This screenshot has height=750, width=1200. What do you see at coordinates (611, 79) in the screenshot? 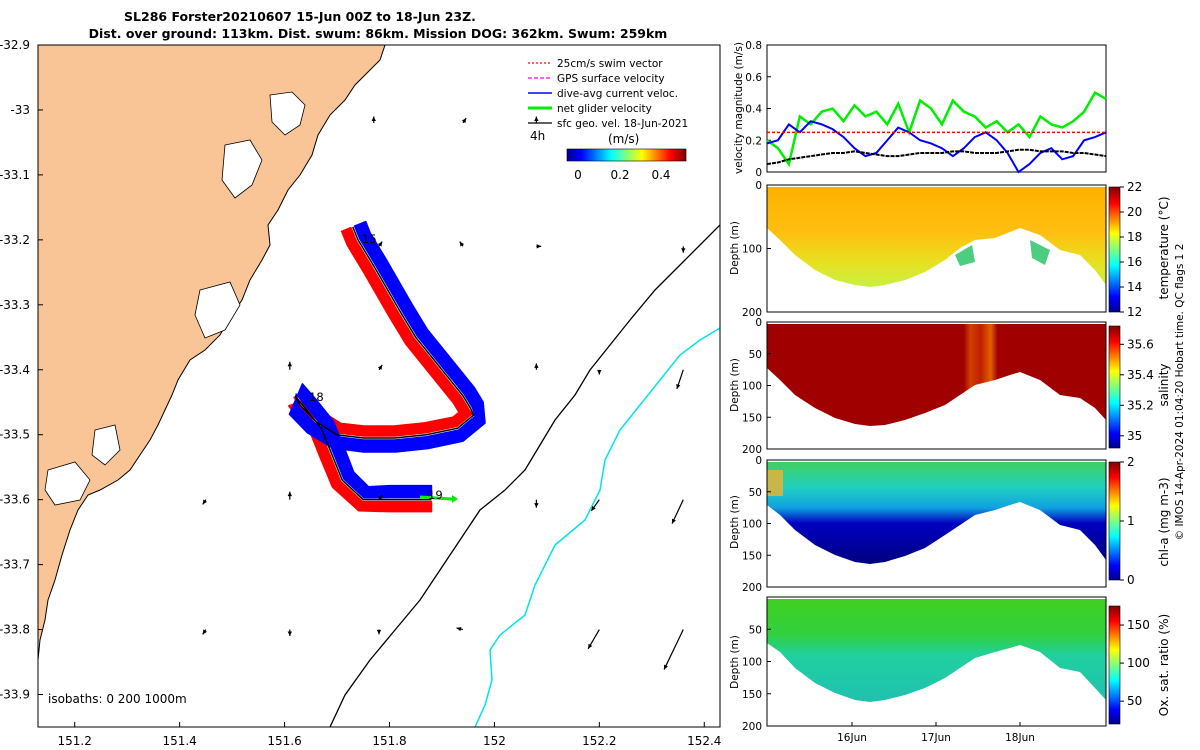
I see `legend-item-gps: GPS surface velocity` at bounding box center [611, 79].